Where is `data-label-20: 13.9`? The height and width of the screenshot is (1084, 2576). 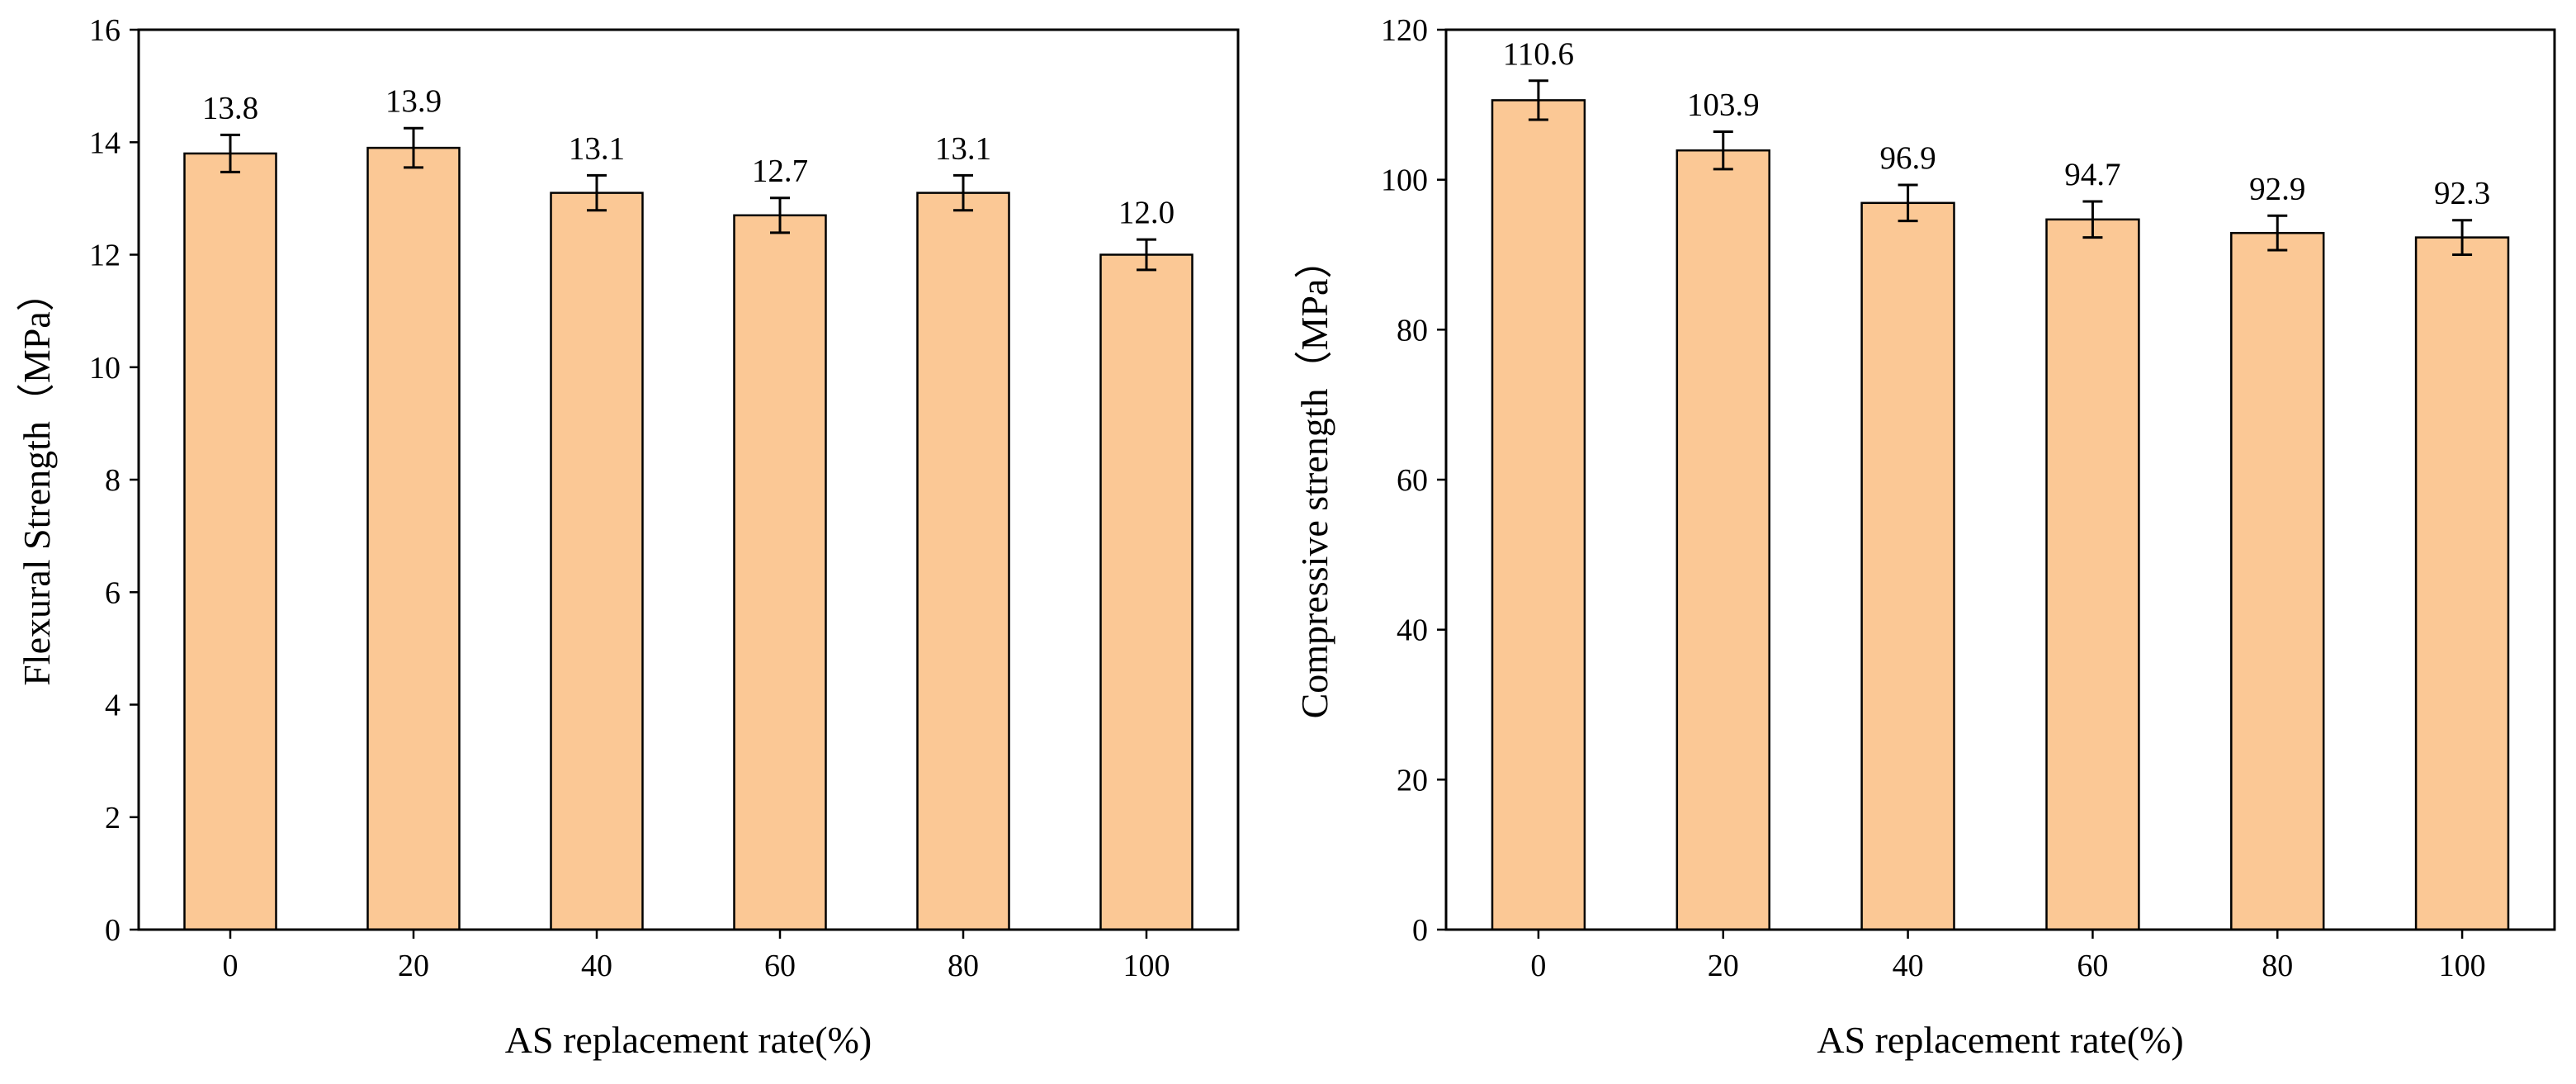 data-label-20: 13.9 is located at coordinates (413, 101).